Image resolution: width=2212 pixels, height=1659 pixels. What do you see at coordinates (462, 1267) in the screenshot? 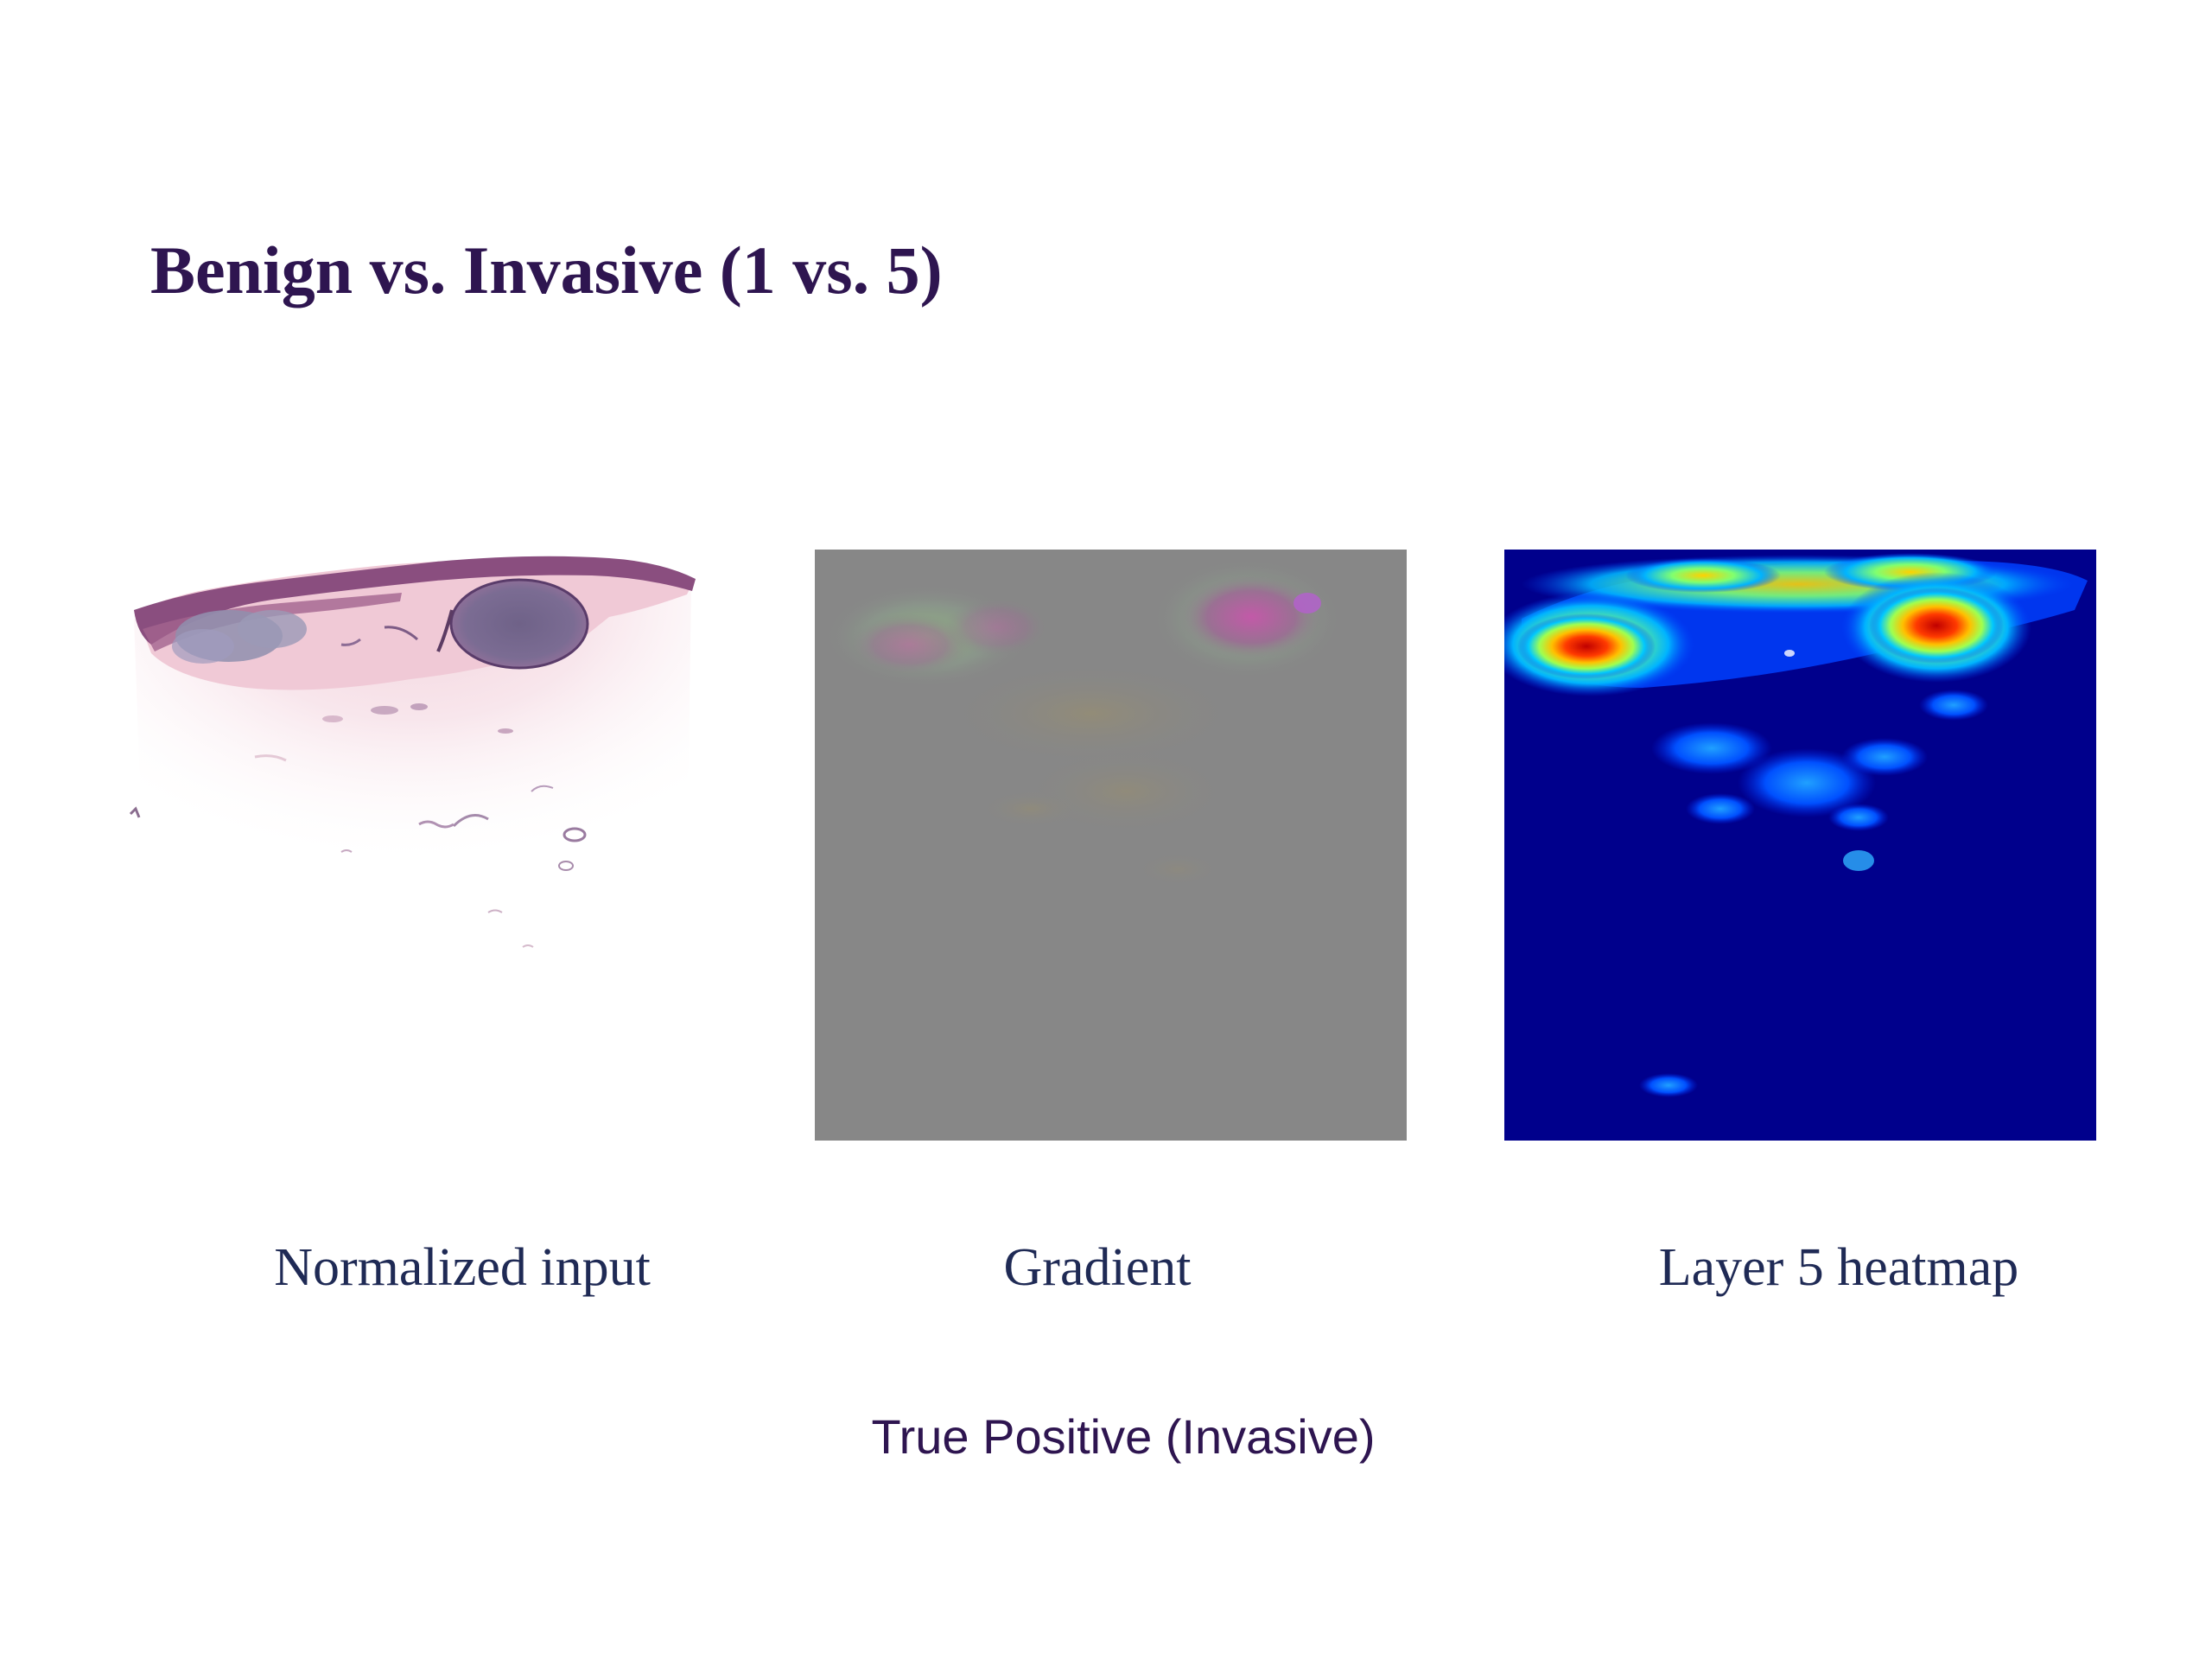
I see `normalized-input-caption: Normalized input` at bounding box center [462, 1267].